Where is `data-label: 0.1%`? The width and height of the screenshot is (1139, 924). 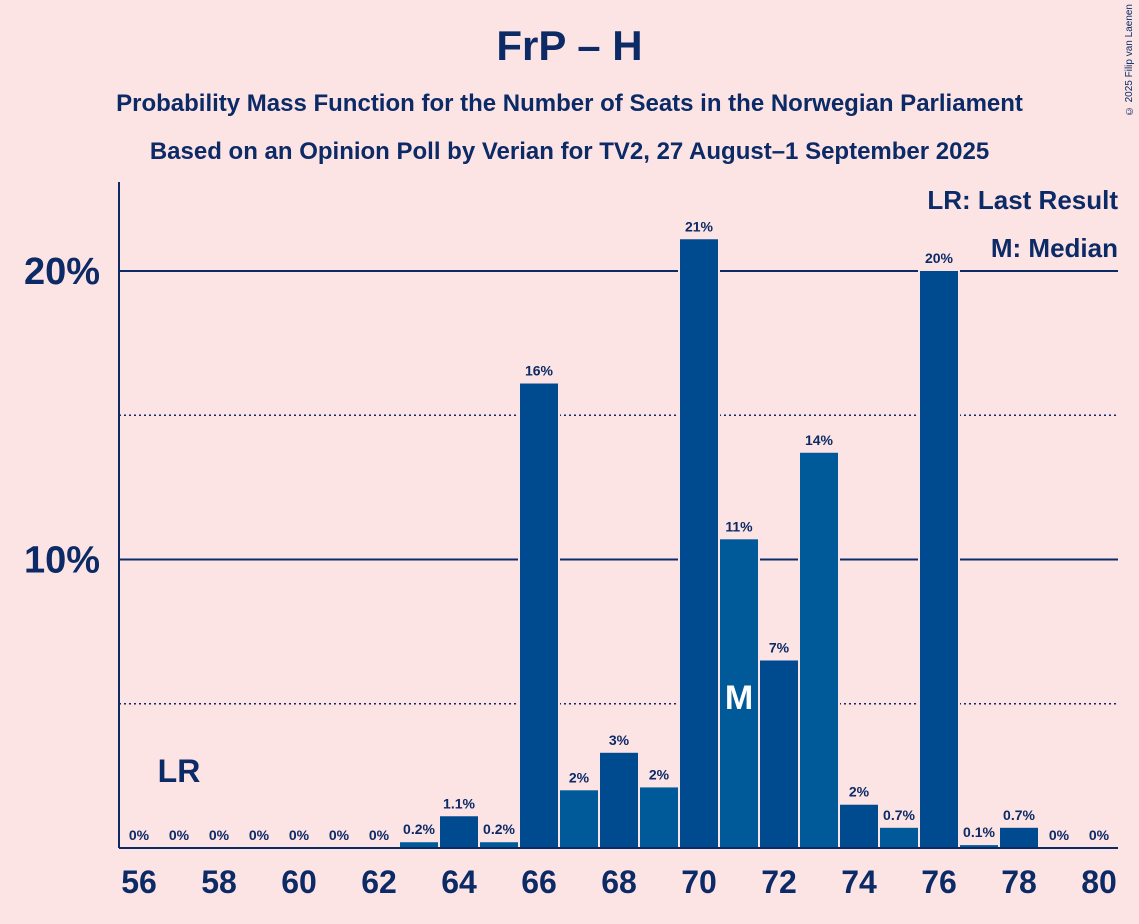 data-label: 0.1% is located at coordinates (979, 832).